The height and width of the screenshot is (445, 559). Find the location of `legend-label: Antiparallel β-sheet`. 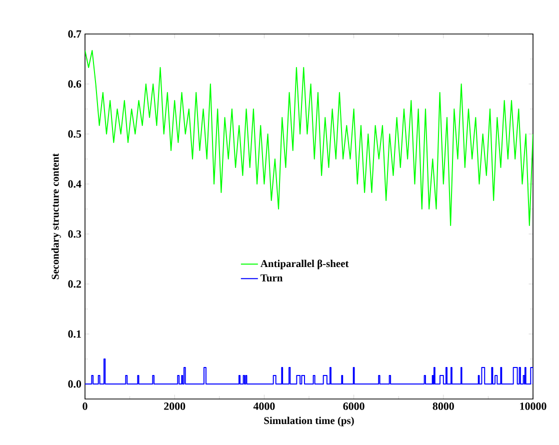

legend-label: Antiparallel β-sheet is located at coordinates (304, 265).